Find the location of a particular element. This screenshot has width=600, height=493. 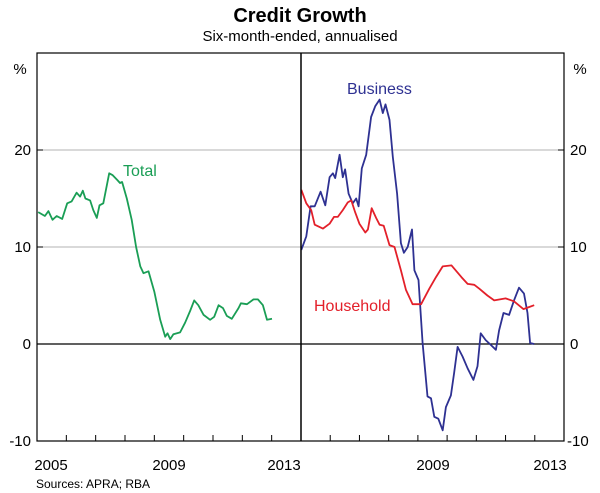

ytick-left-10: 10 is located at coordinates (22, 247).